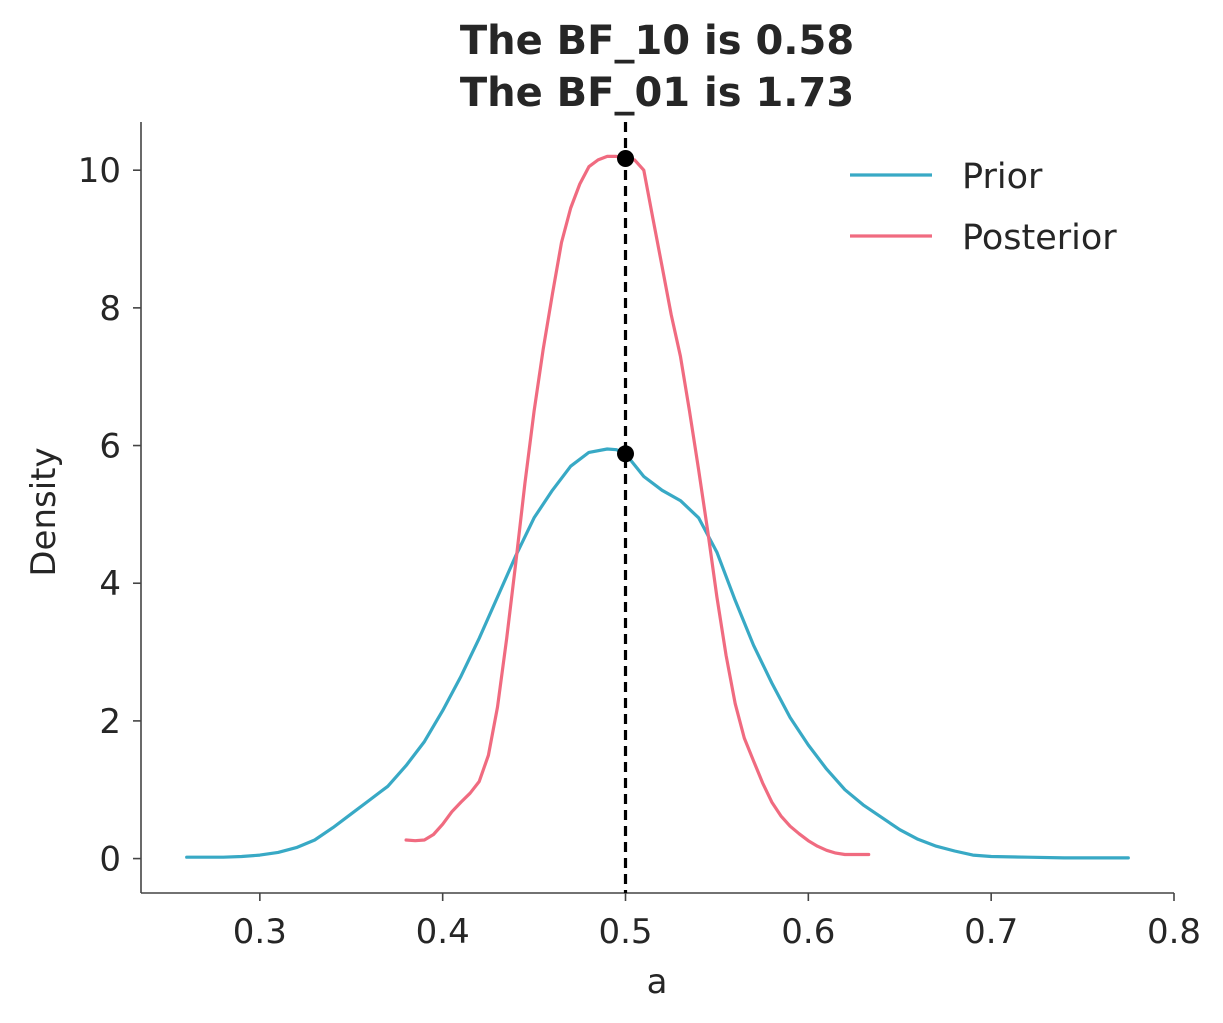 The width and height of the screenshot is (1223, 1023). What do you see at coordinates (44, 511) in the screenshot?
I see `y-axis-label: Density` at bounding box center [44, 511].